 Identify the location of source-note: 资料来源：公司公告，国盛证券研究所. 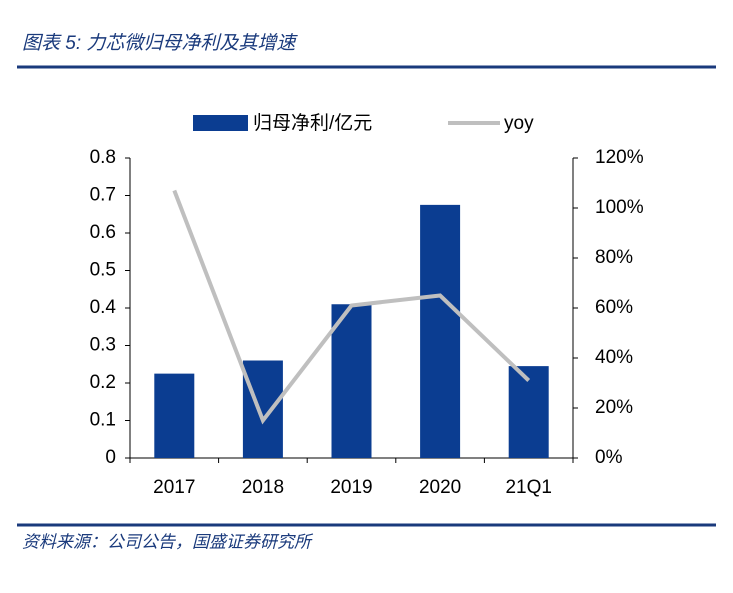
(168, 541).